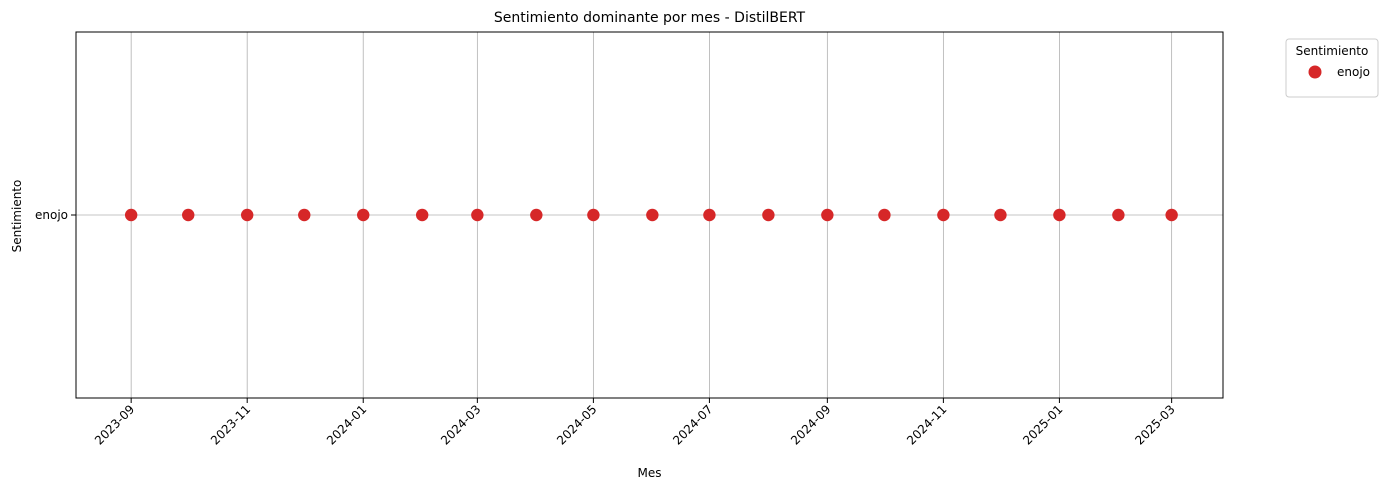 The width and height of the screenshot is (1393, 490). I want to click on legend: Sentimiento enojo, so click(1332, 68).